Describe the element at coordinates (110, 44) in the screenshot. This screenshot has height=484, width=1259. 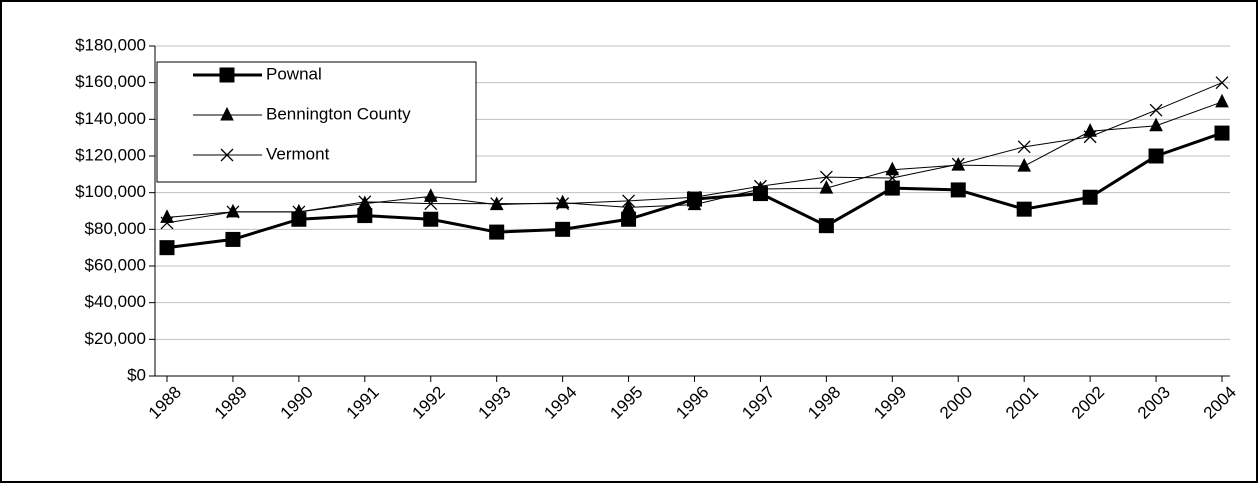
I see `y-tick-label: $180,000` at that location.